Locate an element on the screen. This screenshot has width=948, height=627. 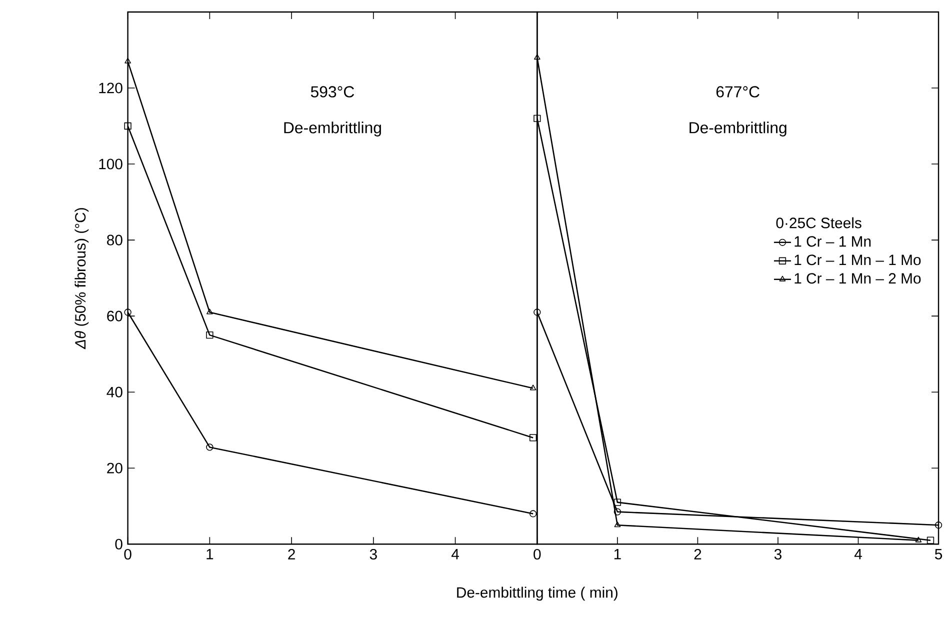
legend-label: 1 Cr – 1 Mn – 1 Mo is located at coordinates (857, 260).